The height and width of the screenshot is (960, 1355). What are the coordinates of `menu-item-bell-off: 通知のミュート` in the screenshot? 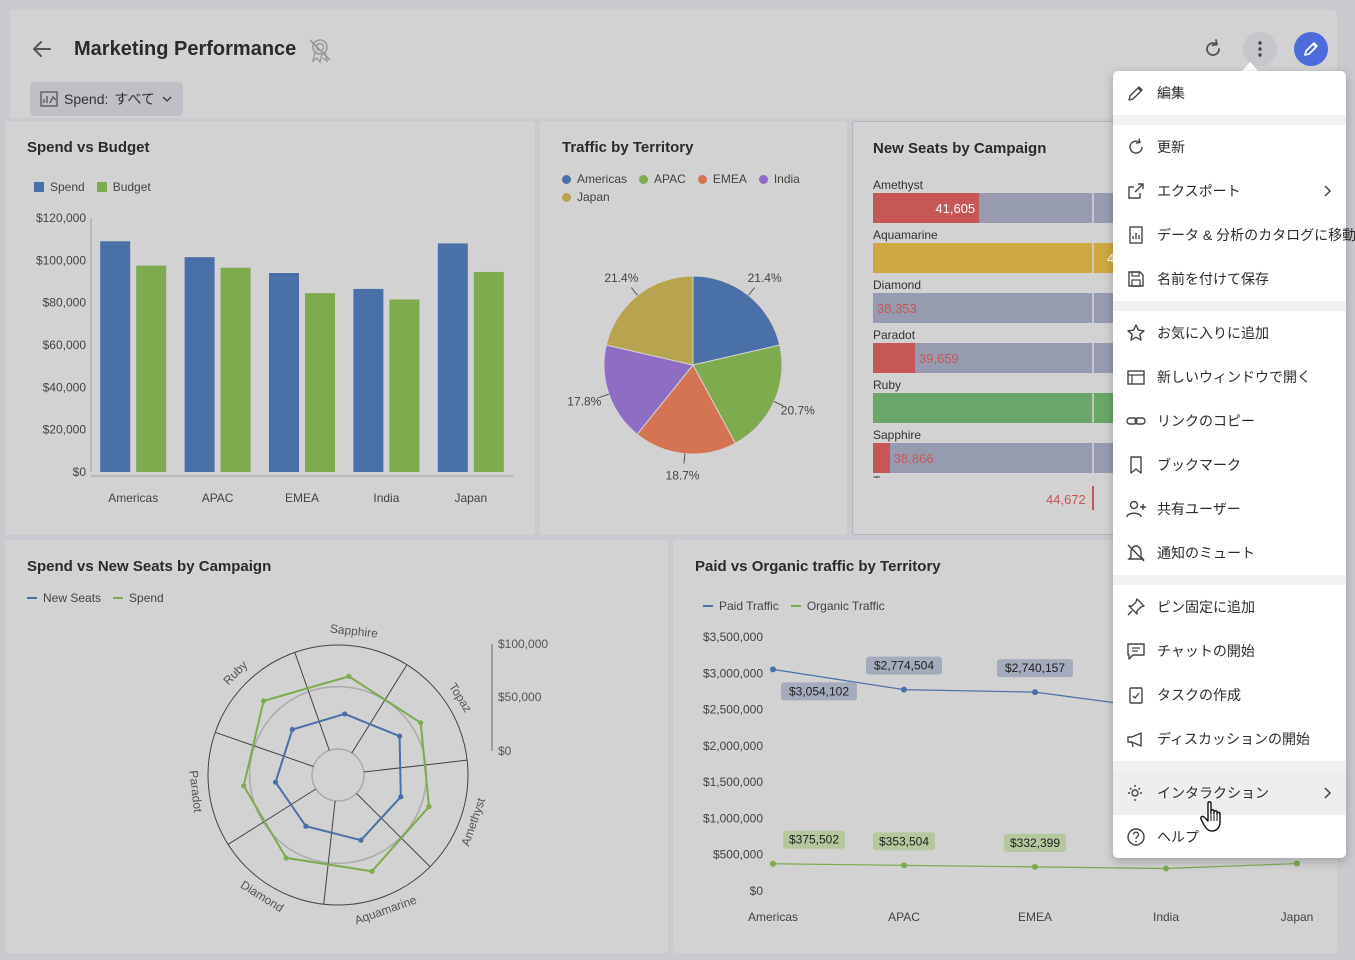 It's located at (1229, 553).